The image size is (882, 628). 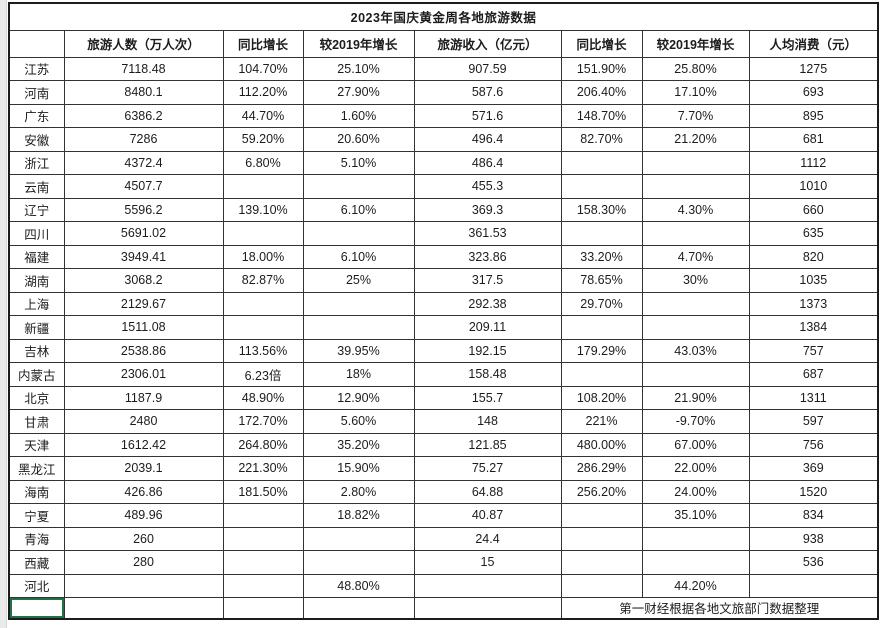 I want to click on data-cell: 2538.86, so click(x=143, y=350).